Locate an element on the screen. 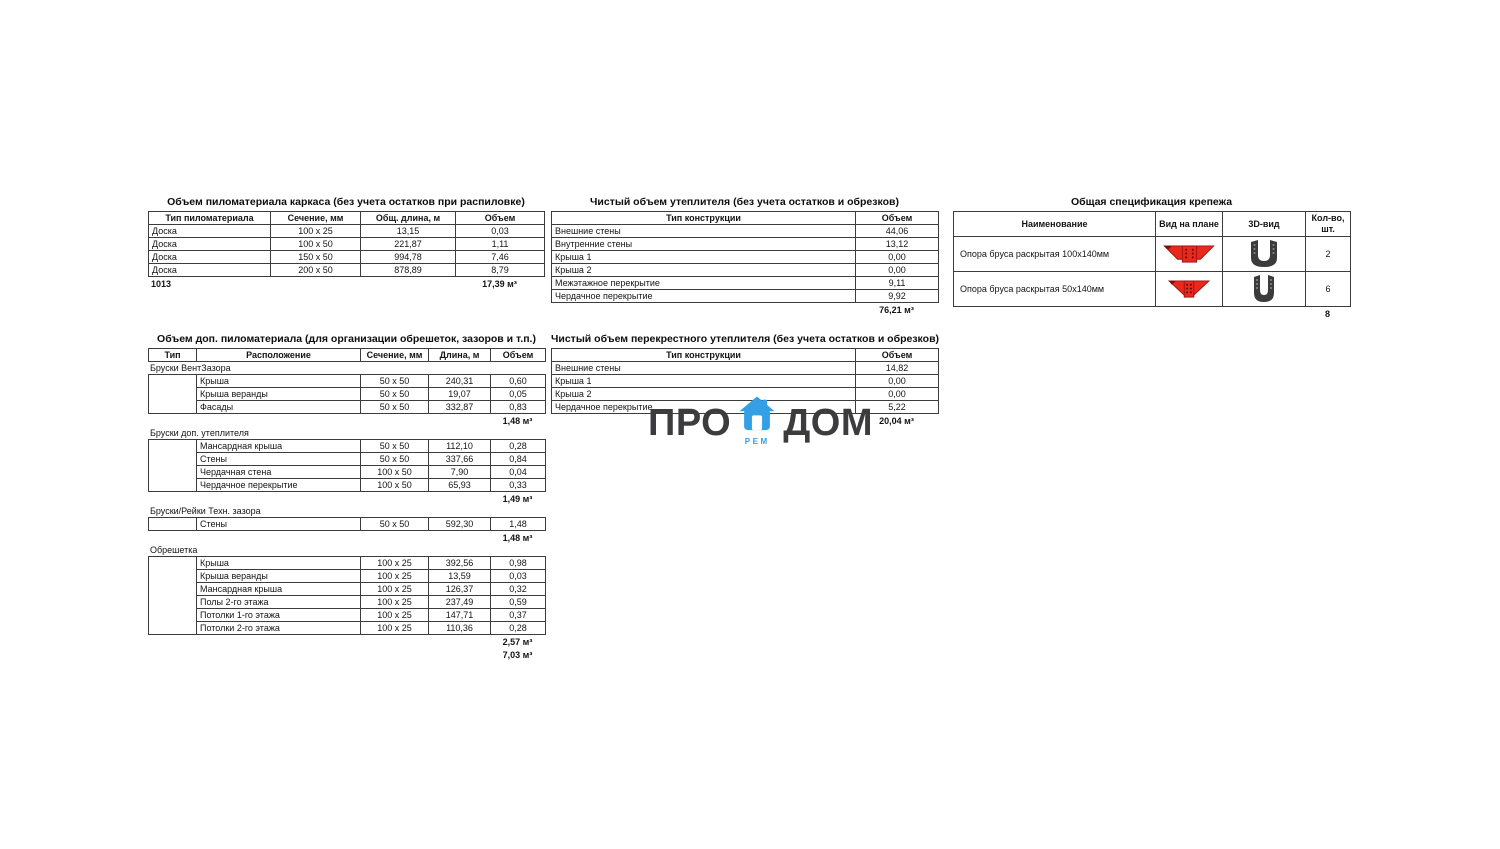  logo-text-rem: РЕМ is located at coordinates (757, 441).